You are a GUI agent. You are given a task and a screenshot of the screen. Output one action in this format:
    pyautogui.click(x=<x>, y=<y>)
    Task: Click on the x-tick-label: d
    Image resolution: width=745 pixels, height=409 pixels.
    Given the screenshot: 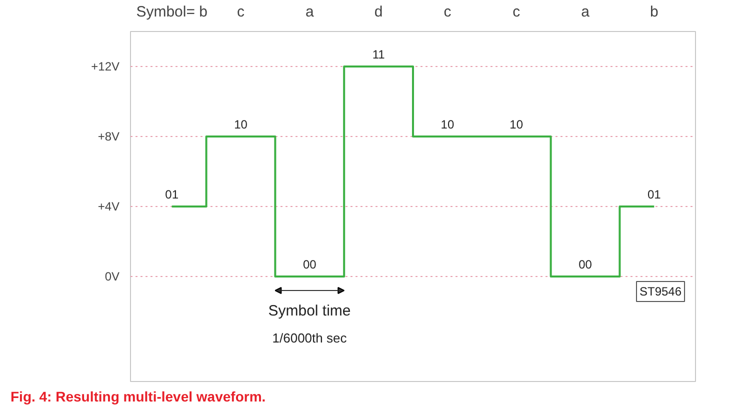 What is the action you would take?
    pyautogui.click(x=378, y=12)
    